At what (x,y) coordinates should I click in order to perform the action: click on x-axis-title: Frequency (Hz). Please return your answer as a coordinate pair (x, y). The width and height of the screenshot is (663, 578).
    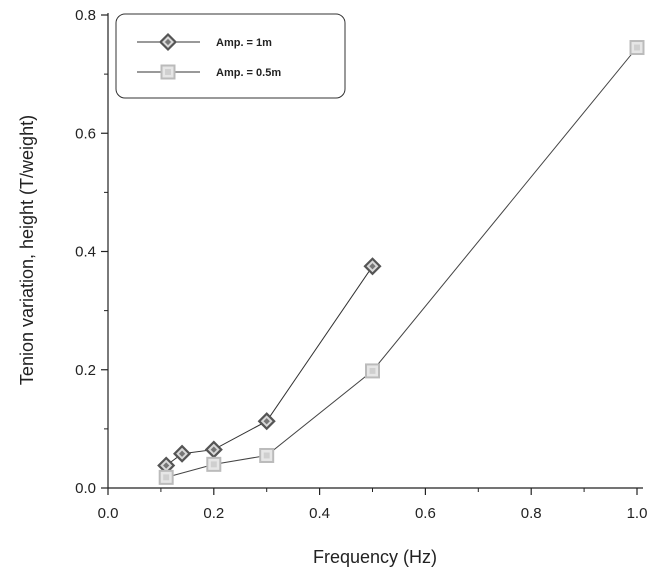
    Looking at the image, I should click on (375, 557).